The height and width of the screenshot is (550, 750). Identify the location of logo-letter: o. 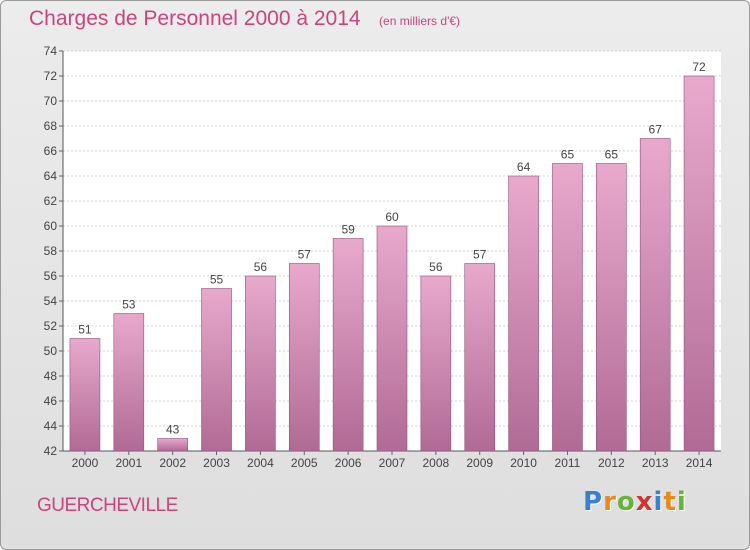
(626, 502).